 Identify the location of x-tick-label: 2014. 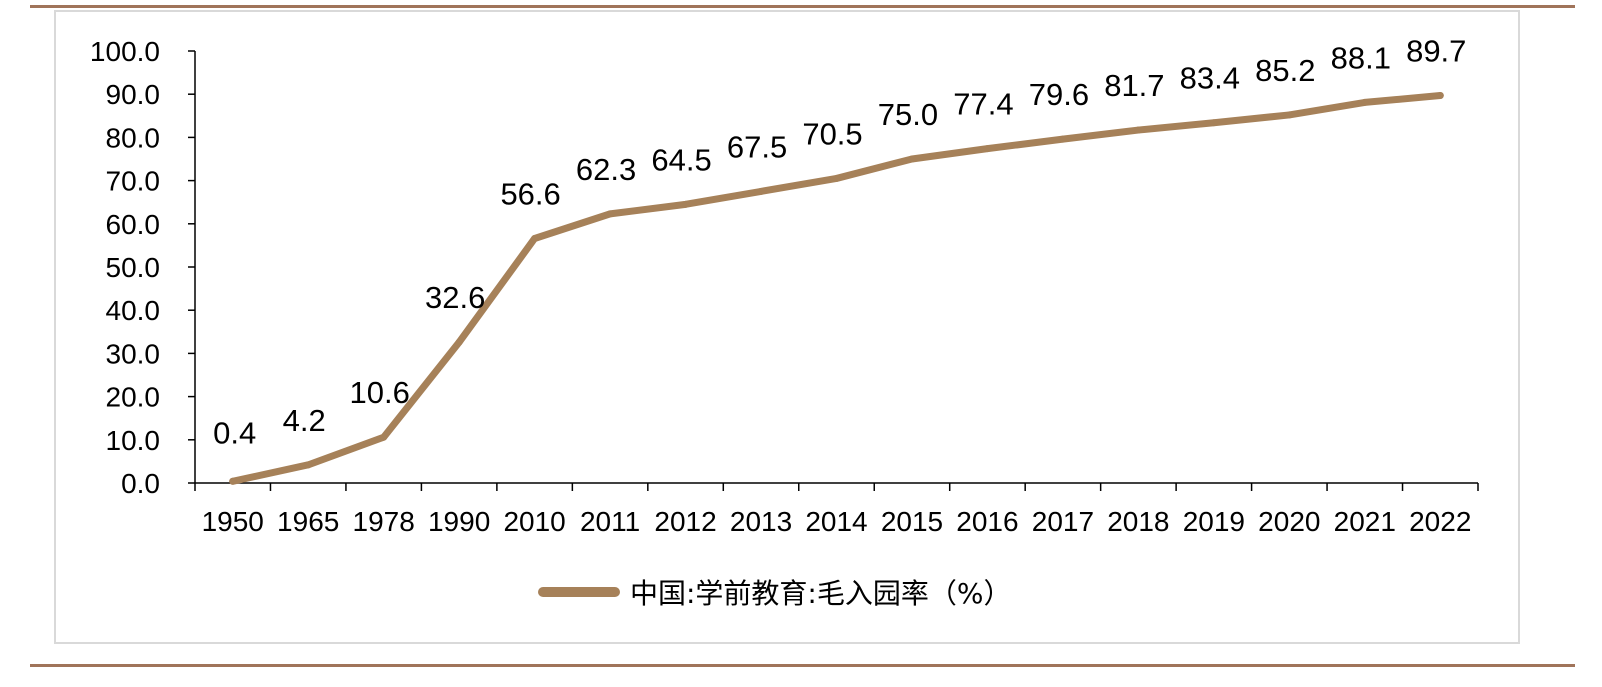
(836, 521).